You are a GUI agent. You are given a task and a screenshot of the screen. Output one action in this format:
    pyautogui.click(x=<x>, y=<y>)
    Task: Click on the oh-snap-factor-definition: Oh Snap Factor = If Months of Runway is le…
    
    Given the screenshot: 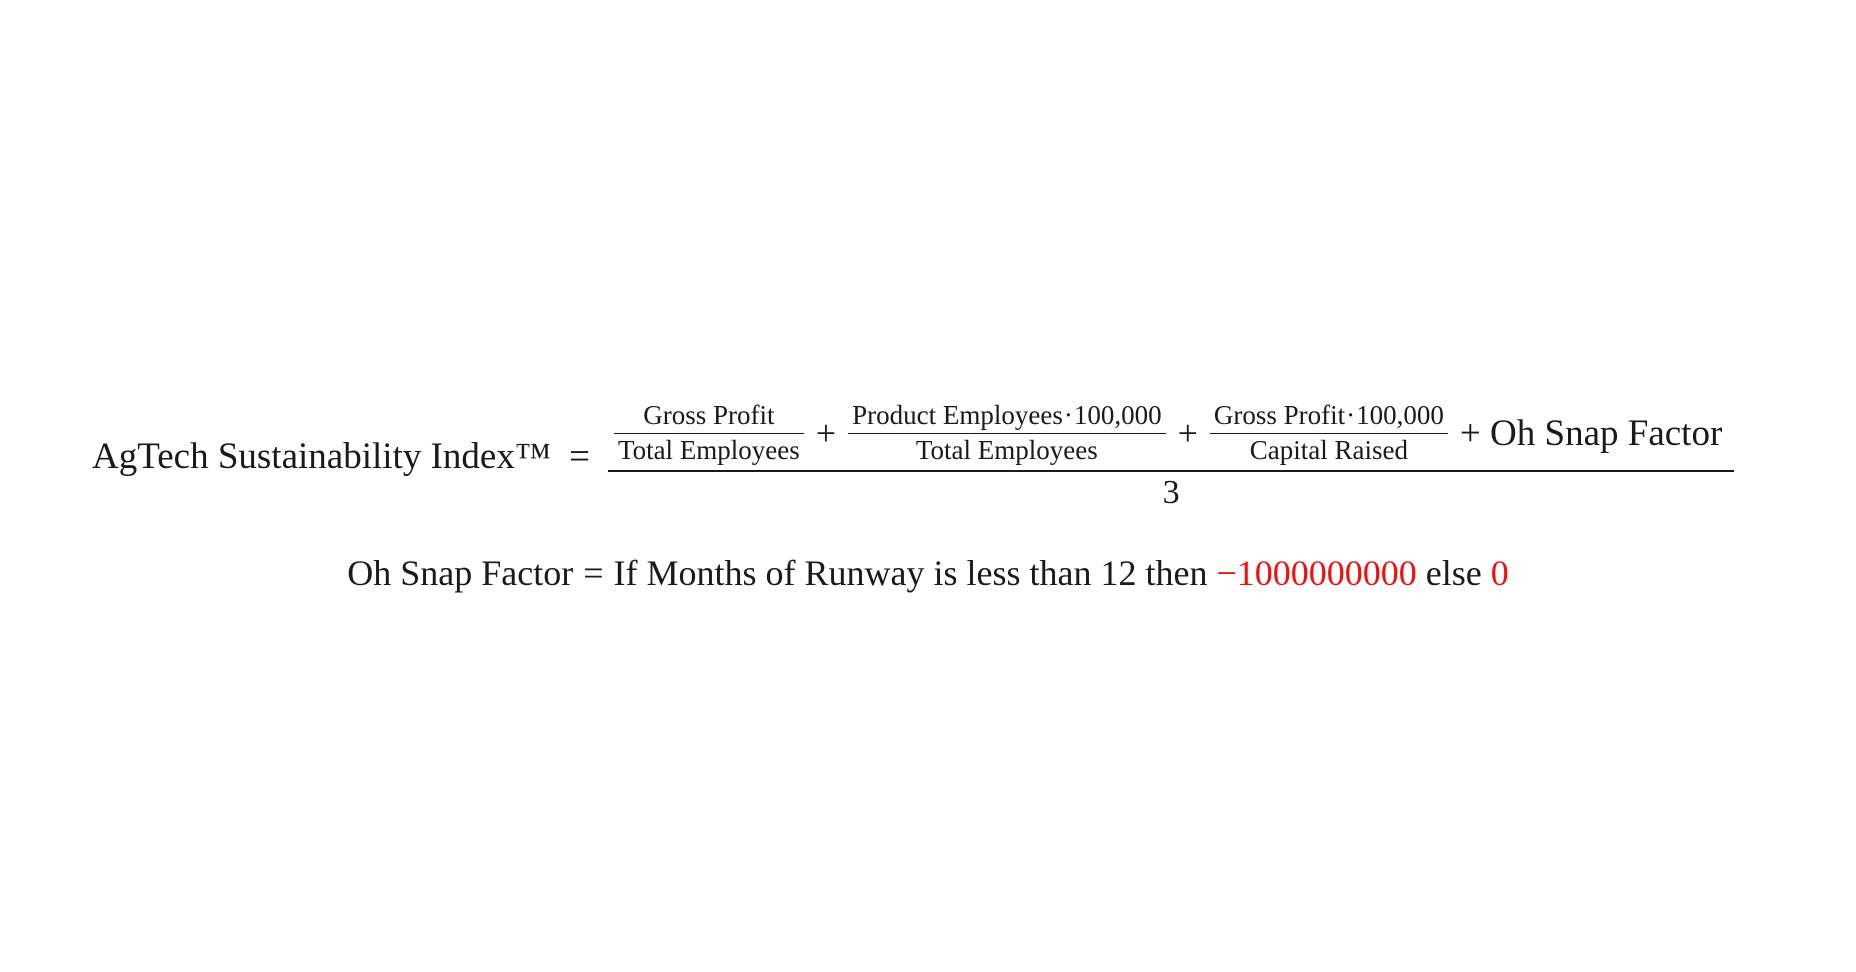 What is the action you would take?
    pyautogui.click(x=928, y=573)
    